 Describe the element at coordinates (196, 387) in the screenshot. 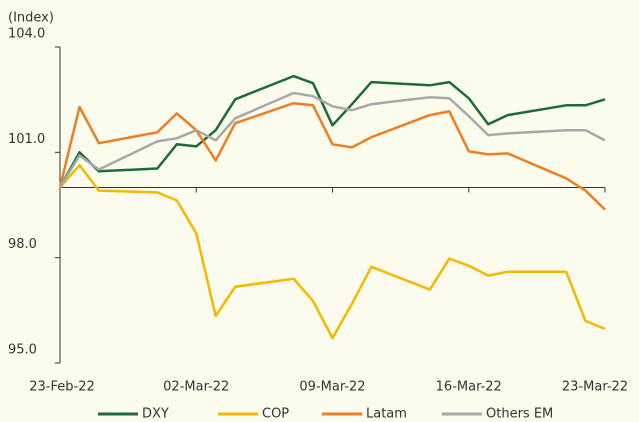

I see `x-tick-label: 02-Mar-22` at that location.